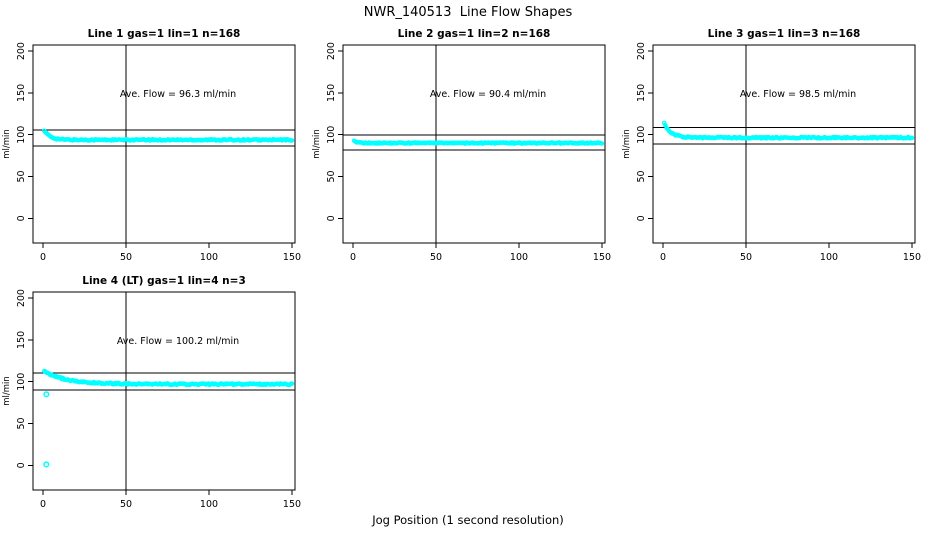  I want to click on average-flow-annotation: Ave. Flow = 98.5 ml/min, so click(798, 94).